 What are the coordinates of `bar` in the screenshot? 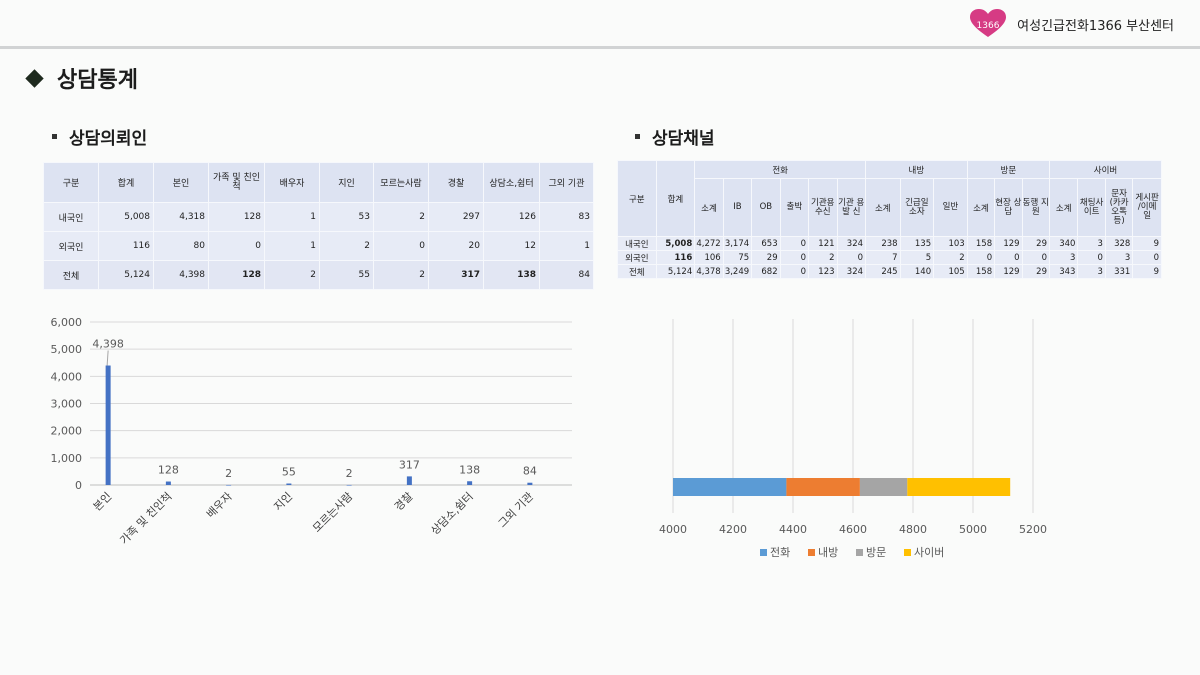 It's located at (289, 484).